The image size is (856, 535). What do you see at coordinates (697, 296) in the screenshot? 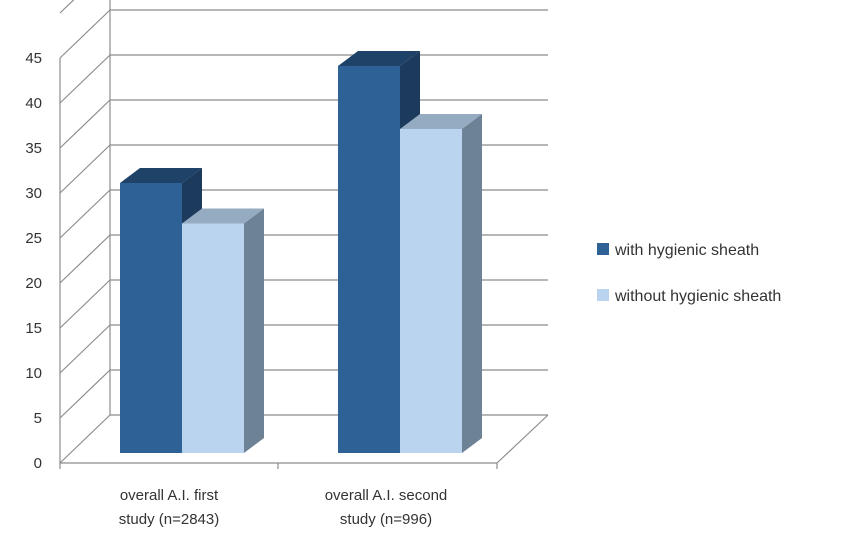
I see `legend-label: without hygienic sheath` at bounding box center [697, 296].